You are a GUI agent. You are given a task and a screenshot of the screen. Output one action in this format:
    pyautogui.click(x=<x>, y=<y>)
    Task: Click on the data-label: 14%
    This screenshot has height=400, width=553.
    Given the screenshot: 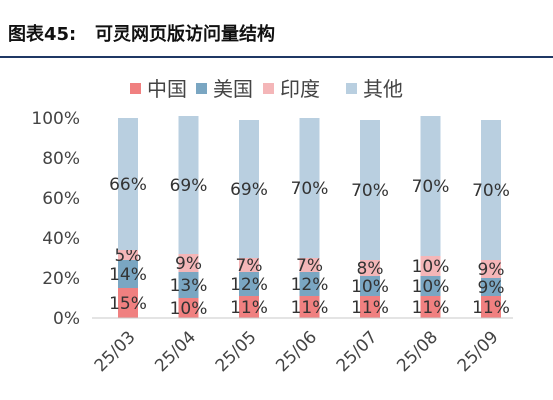 What is the action you would take?
    pyautogui.click(x=128, y=275)
    